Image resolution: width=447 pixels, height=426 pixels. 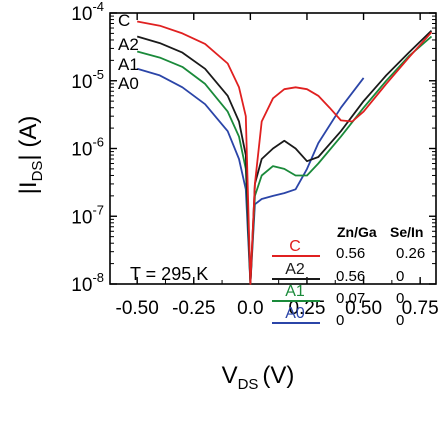 What do you see at coordinates (420, 308) in the screenshot?
I see `x-tick-label: 0.75` at bounding box center [420, 308].